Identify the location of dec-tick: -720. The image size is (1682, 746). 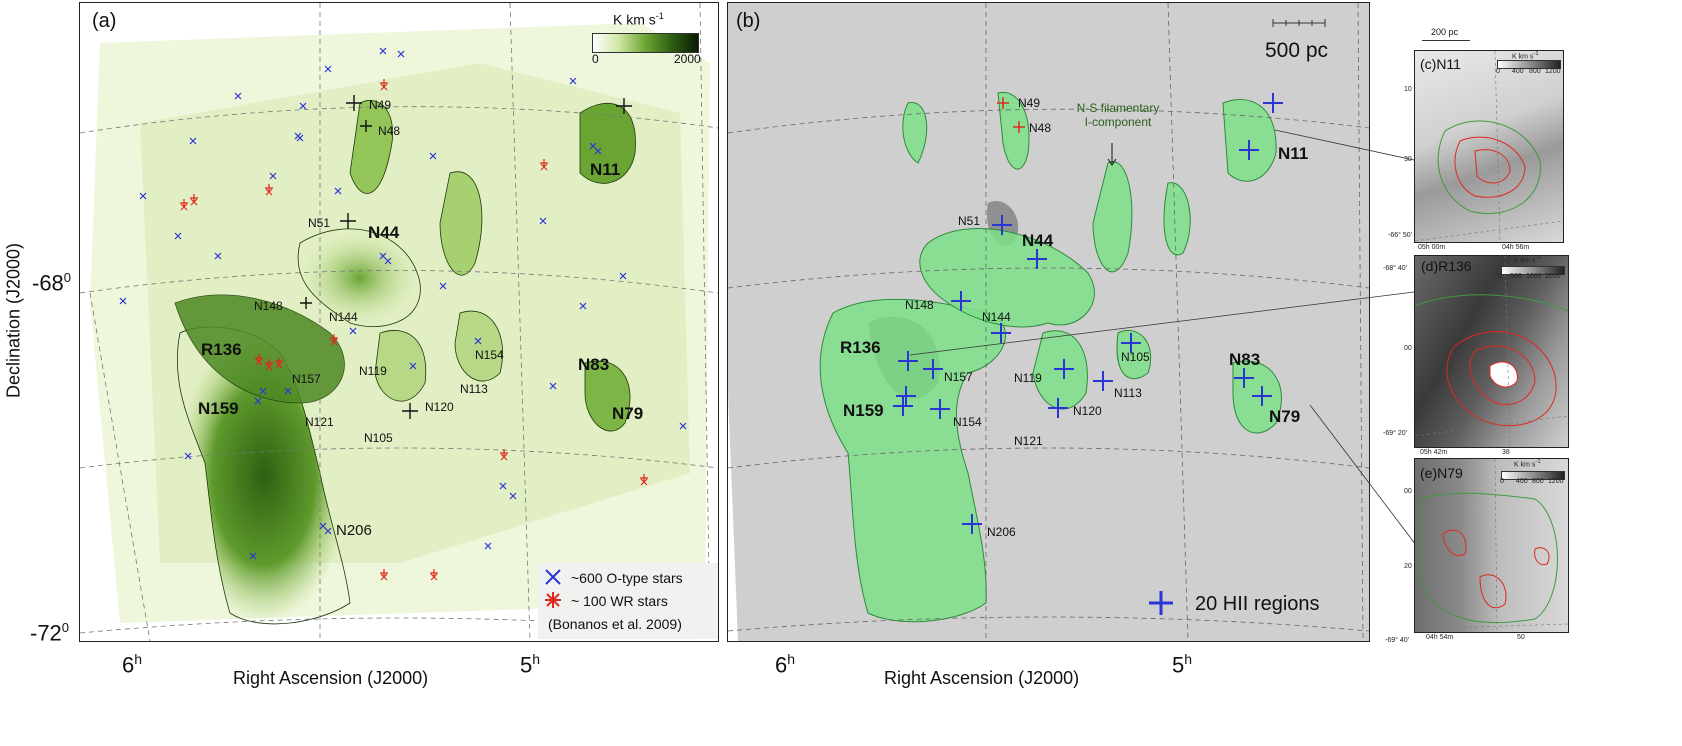
(50, 633).